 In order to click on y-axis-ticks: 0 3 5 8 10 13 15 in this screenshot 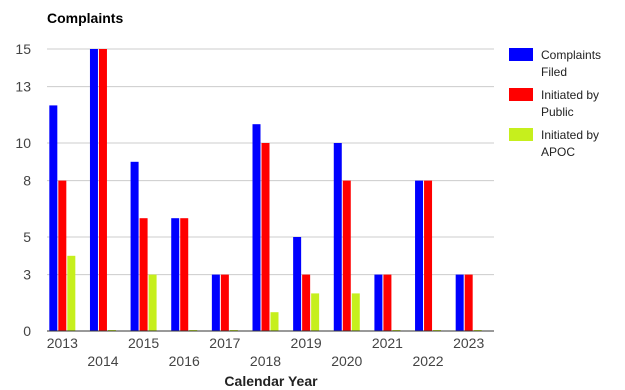, I will do `click(23, 190)`.